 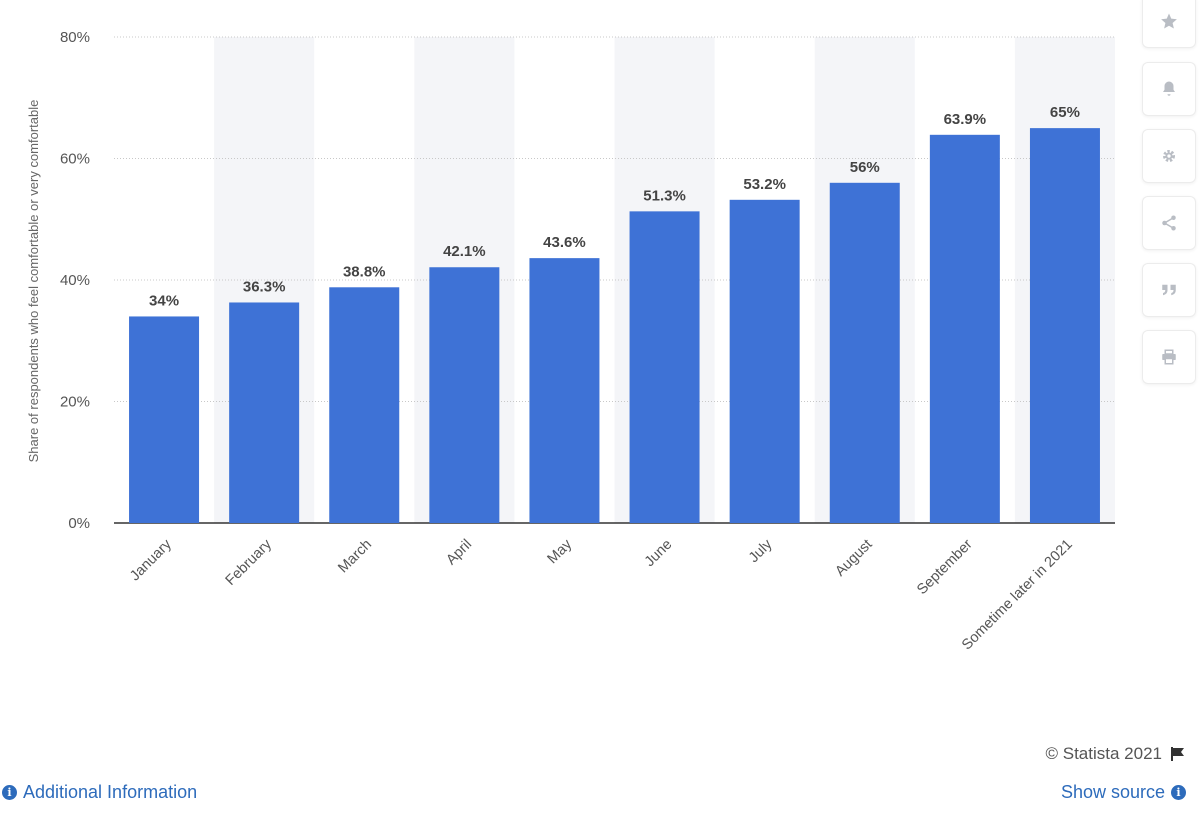 I want to click on share-button, so click(x=1169, y=223).